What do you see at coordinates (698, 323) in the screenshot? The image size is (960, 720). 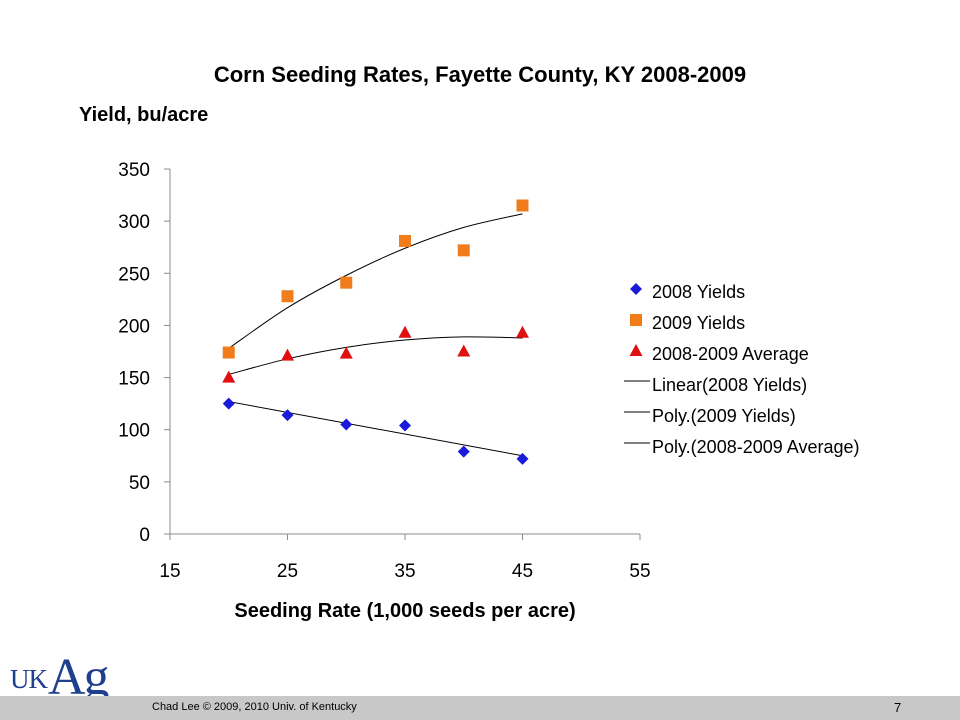 I see `legend-label-2: 2009 Yields` at bounding box center [698, 323].